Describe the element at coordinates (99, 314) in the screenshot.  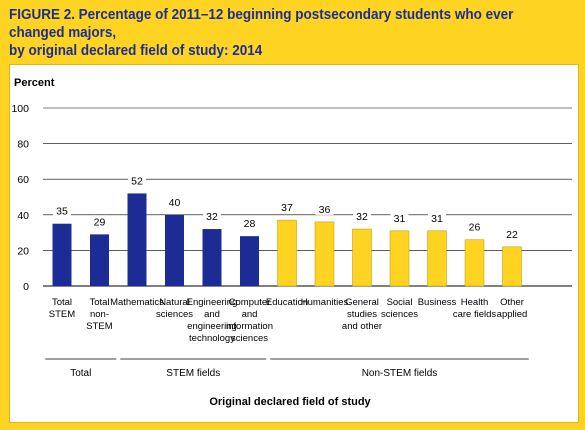
I see `x-tick-label: Total non-STEM` at that location.